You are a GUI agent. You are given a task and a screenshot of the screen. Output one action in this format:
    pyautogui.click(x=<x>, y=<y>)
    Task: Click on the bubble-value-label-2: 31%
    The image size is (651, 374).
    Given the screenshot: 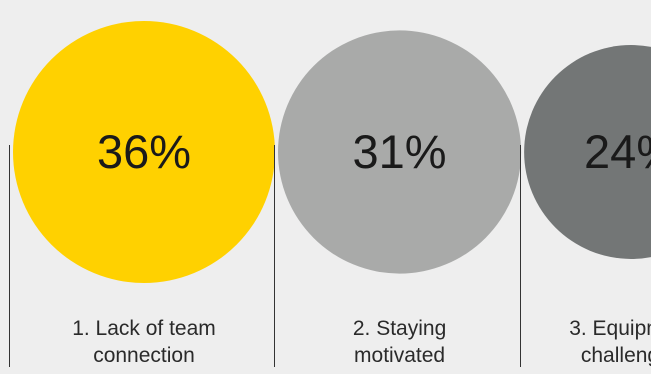 What is the action you would take?
    pyautogui.click(x=400, y=151)
    